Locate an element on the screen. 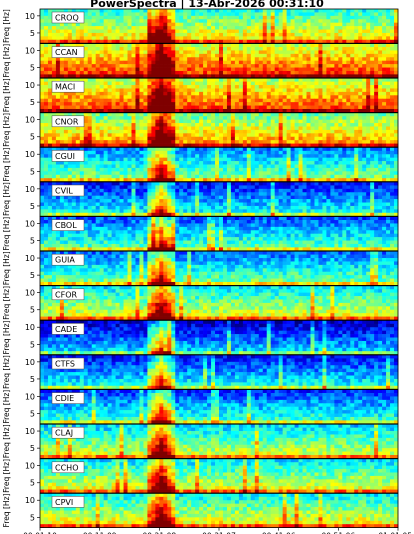 This screenshot has width=414, height=534. station-label: GUIA is located at coordinates (65, 260).